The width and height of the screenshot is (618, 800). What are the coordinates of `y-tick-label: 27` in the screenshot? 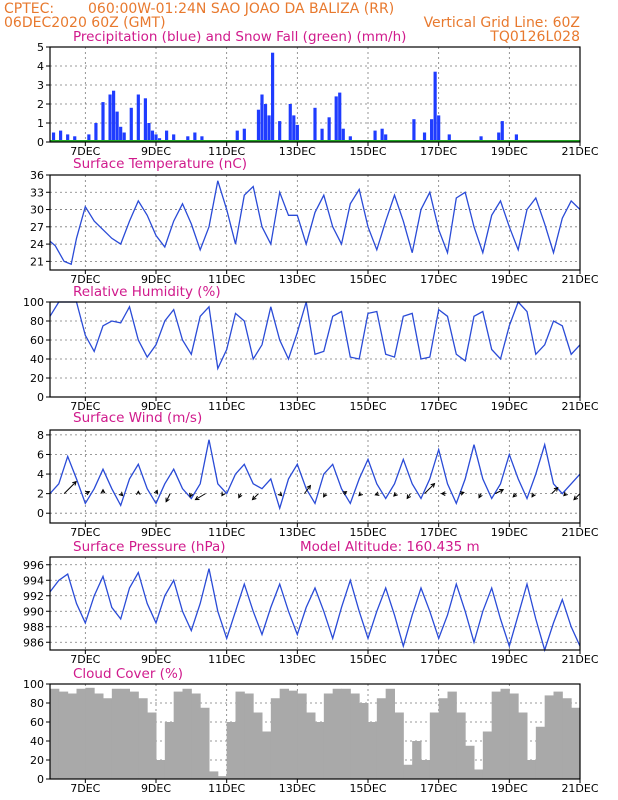 It's located at (37, 227).